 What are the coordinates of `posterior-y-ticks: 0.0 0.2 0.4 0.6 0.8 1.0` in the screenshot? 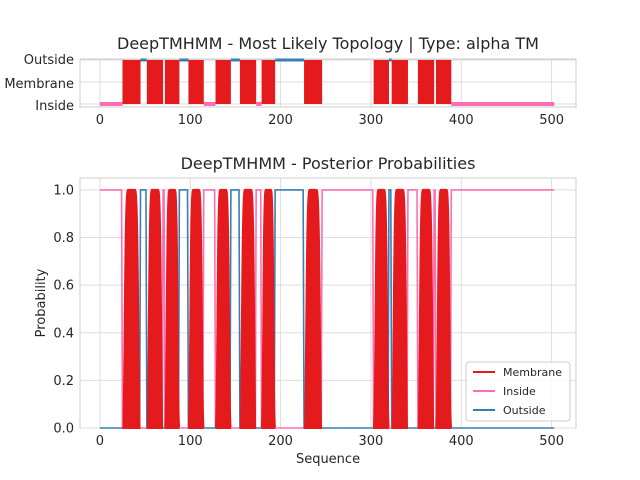 It's located at (63, 309).